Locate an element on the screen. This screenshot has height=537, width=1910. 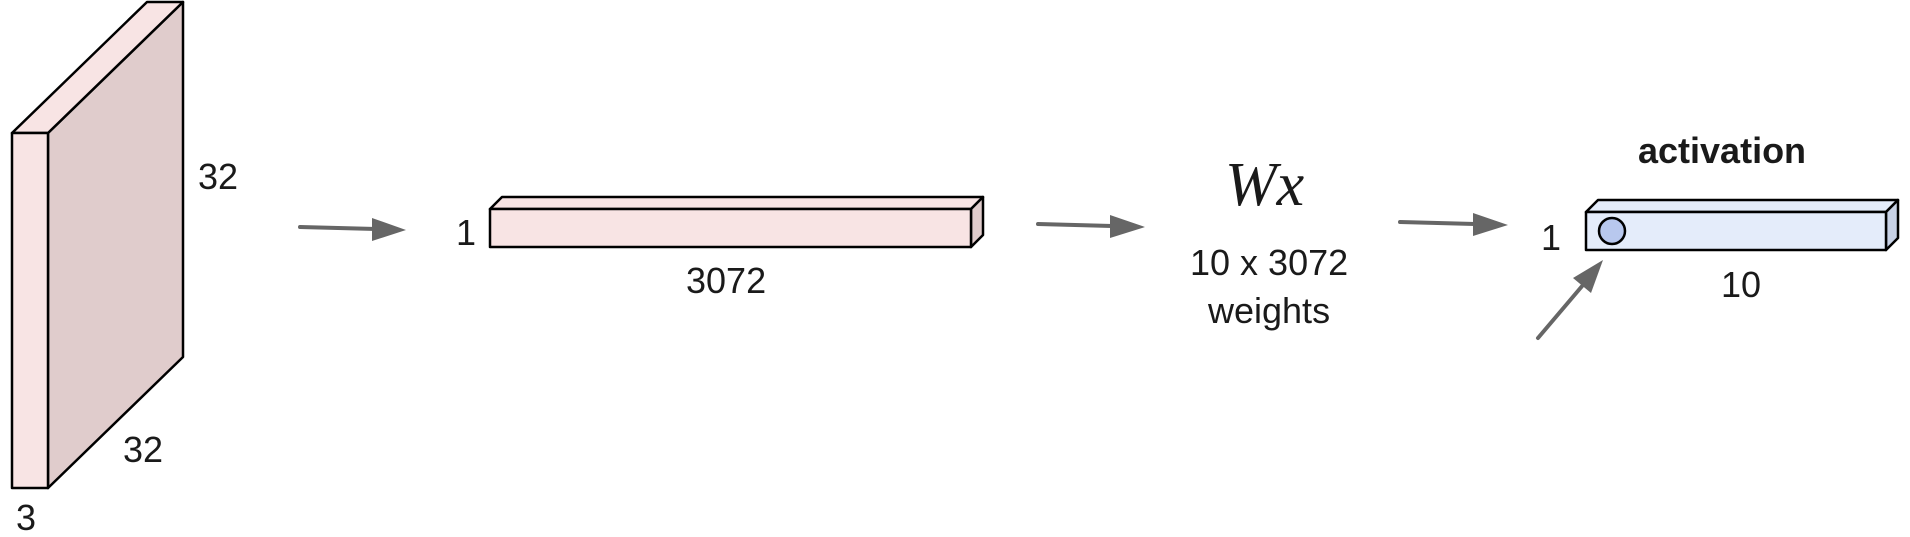
input-depth-label: 3 is located at coordinates (26, 517).